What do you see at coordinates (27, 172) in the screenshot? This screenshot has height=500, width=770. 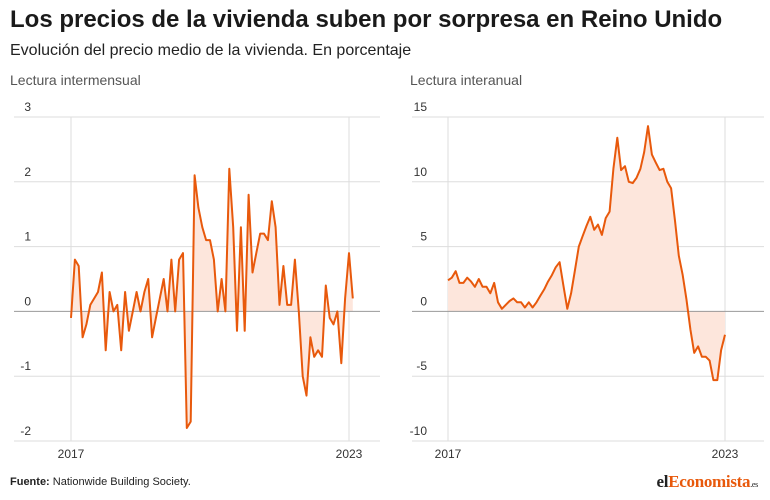 I see `y-tick-label: 2` at bounding box center [27, 172].